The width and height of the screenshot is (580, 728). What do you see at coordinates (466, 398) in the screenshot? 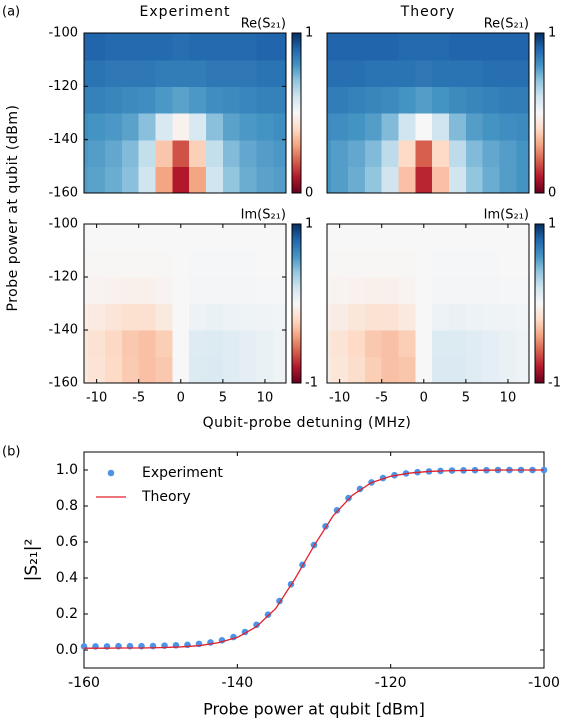
I see `x-tick-label: 5` at bounding box center [466, 398].